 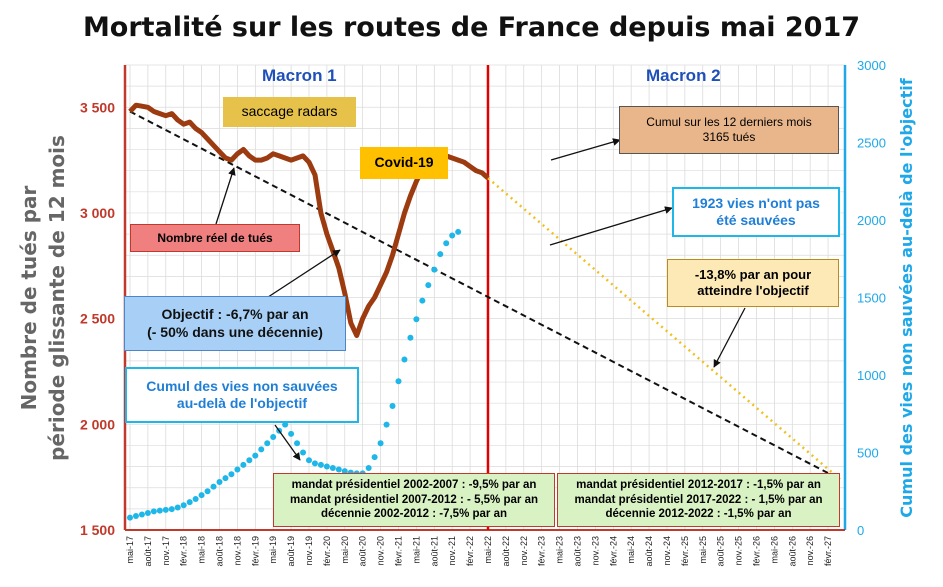 What do you see at coordinates (868, 453) in the screenshot?
I see `y2-tick-label: 500` at bounding box center [868, 453].